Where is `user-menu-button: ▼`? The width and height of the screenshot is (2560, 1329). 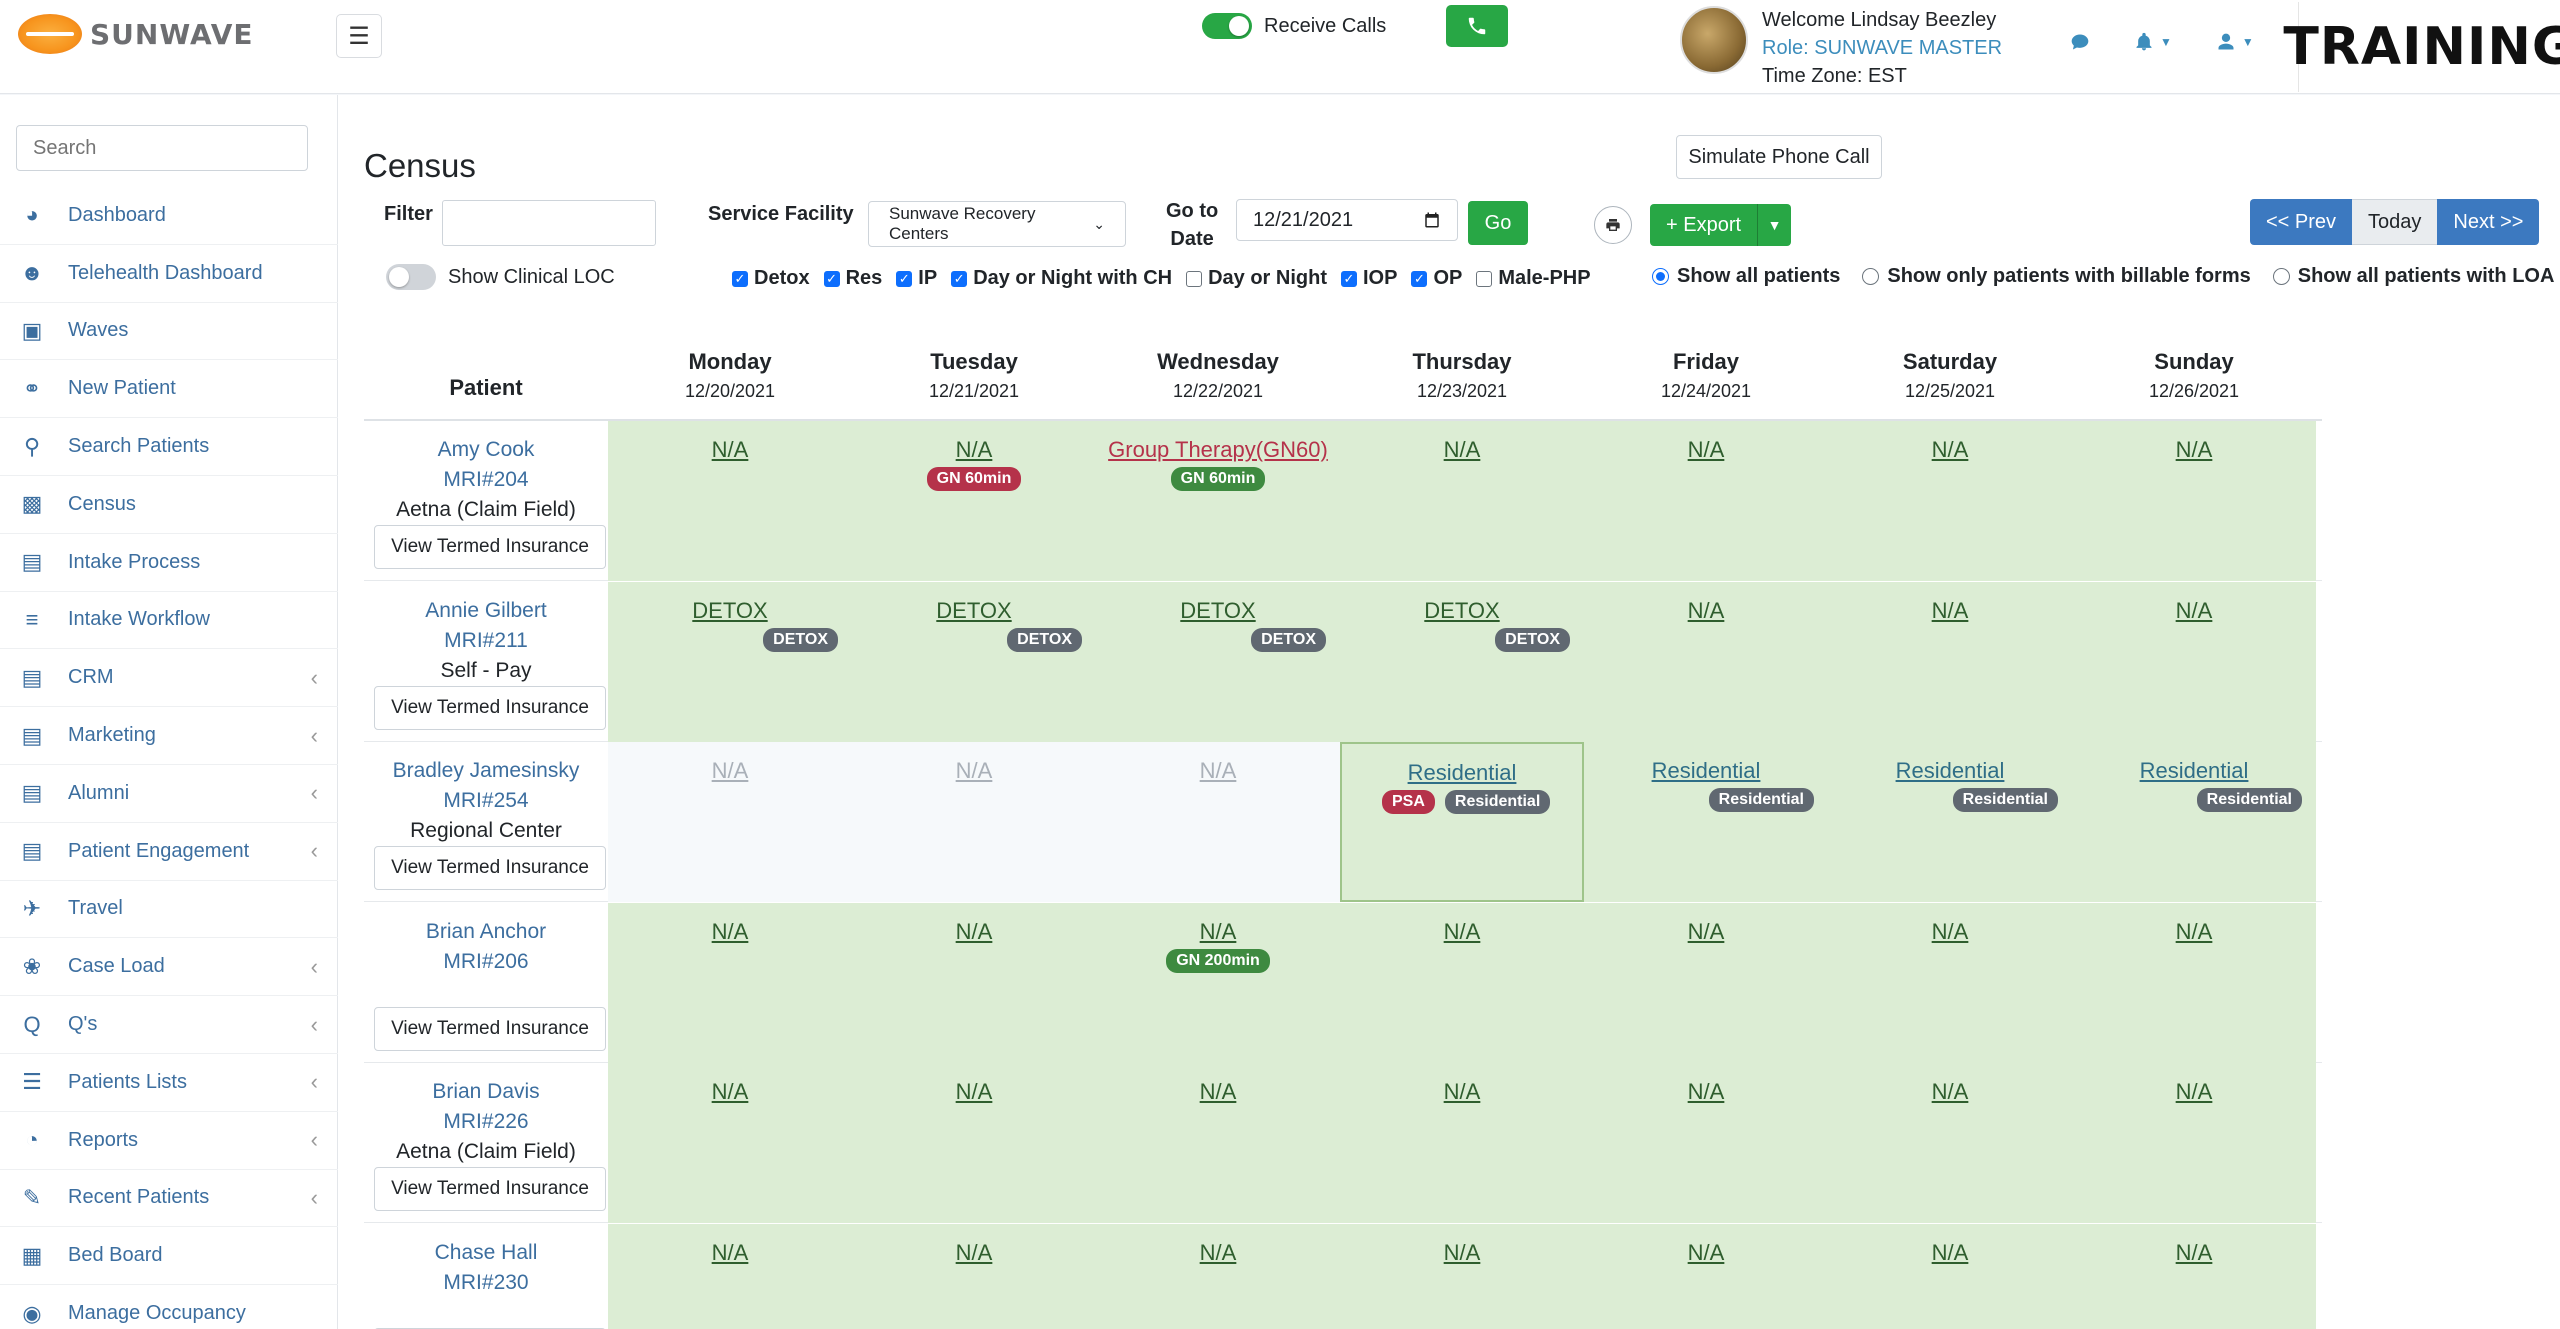
user-menu-button: ▼ is located at coordinates (2235, 42).